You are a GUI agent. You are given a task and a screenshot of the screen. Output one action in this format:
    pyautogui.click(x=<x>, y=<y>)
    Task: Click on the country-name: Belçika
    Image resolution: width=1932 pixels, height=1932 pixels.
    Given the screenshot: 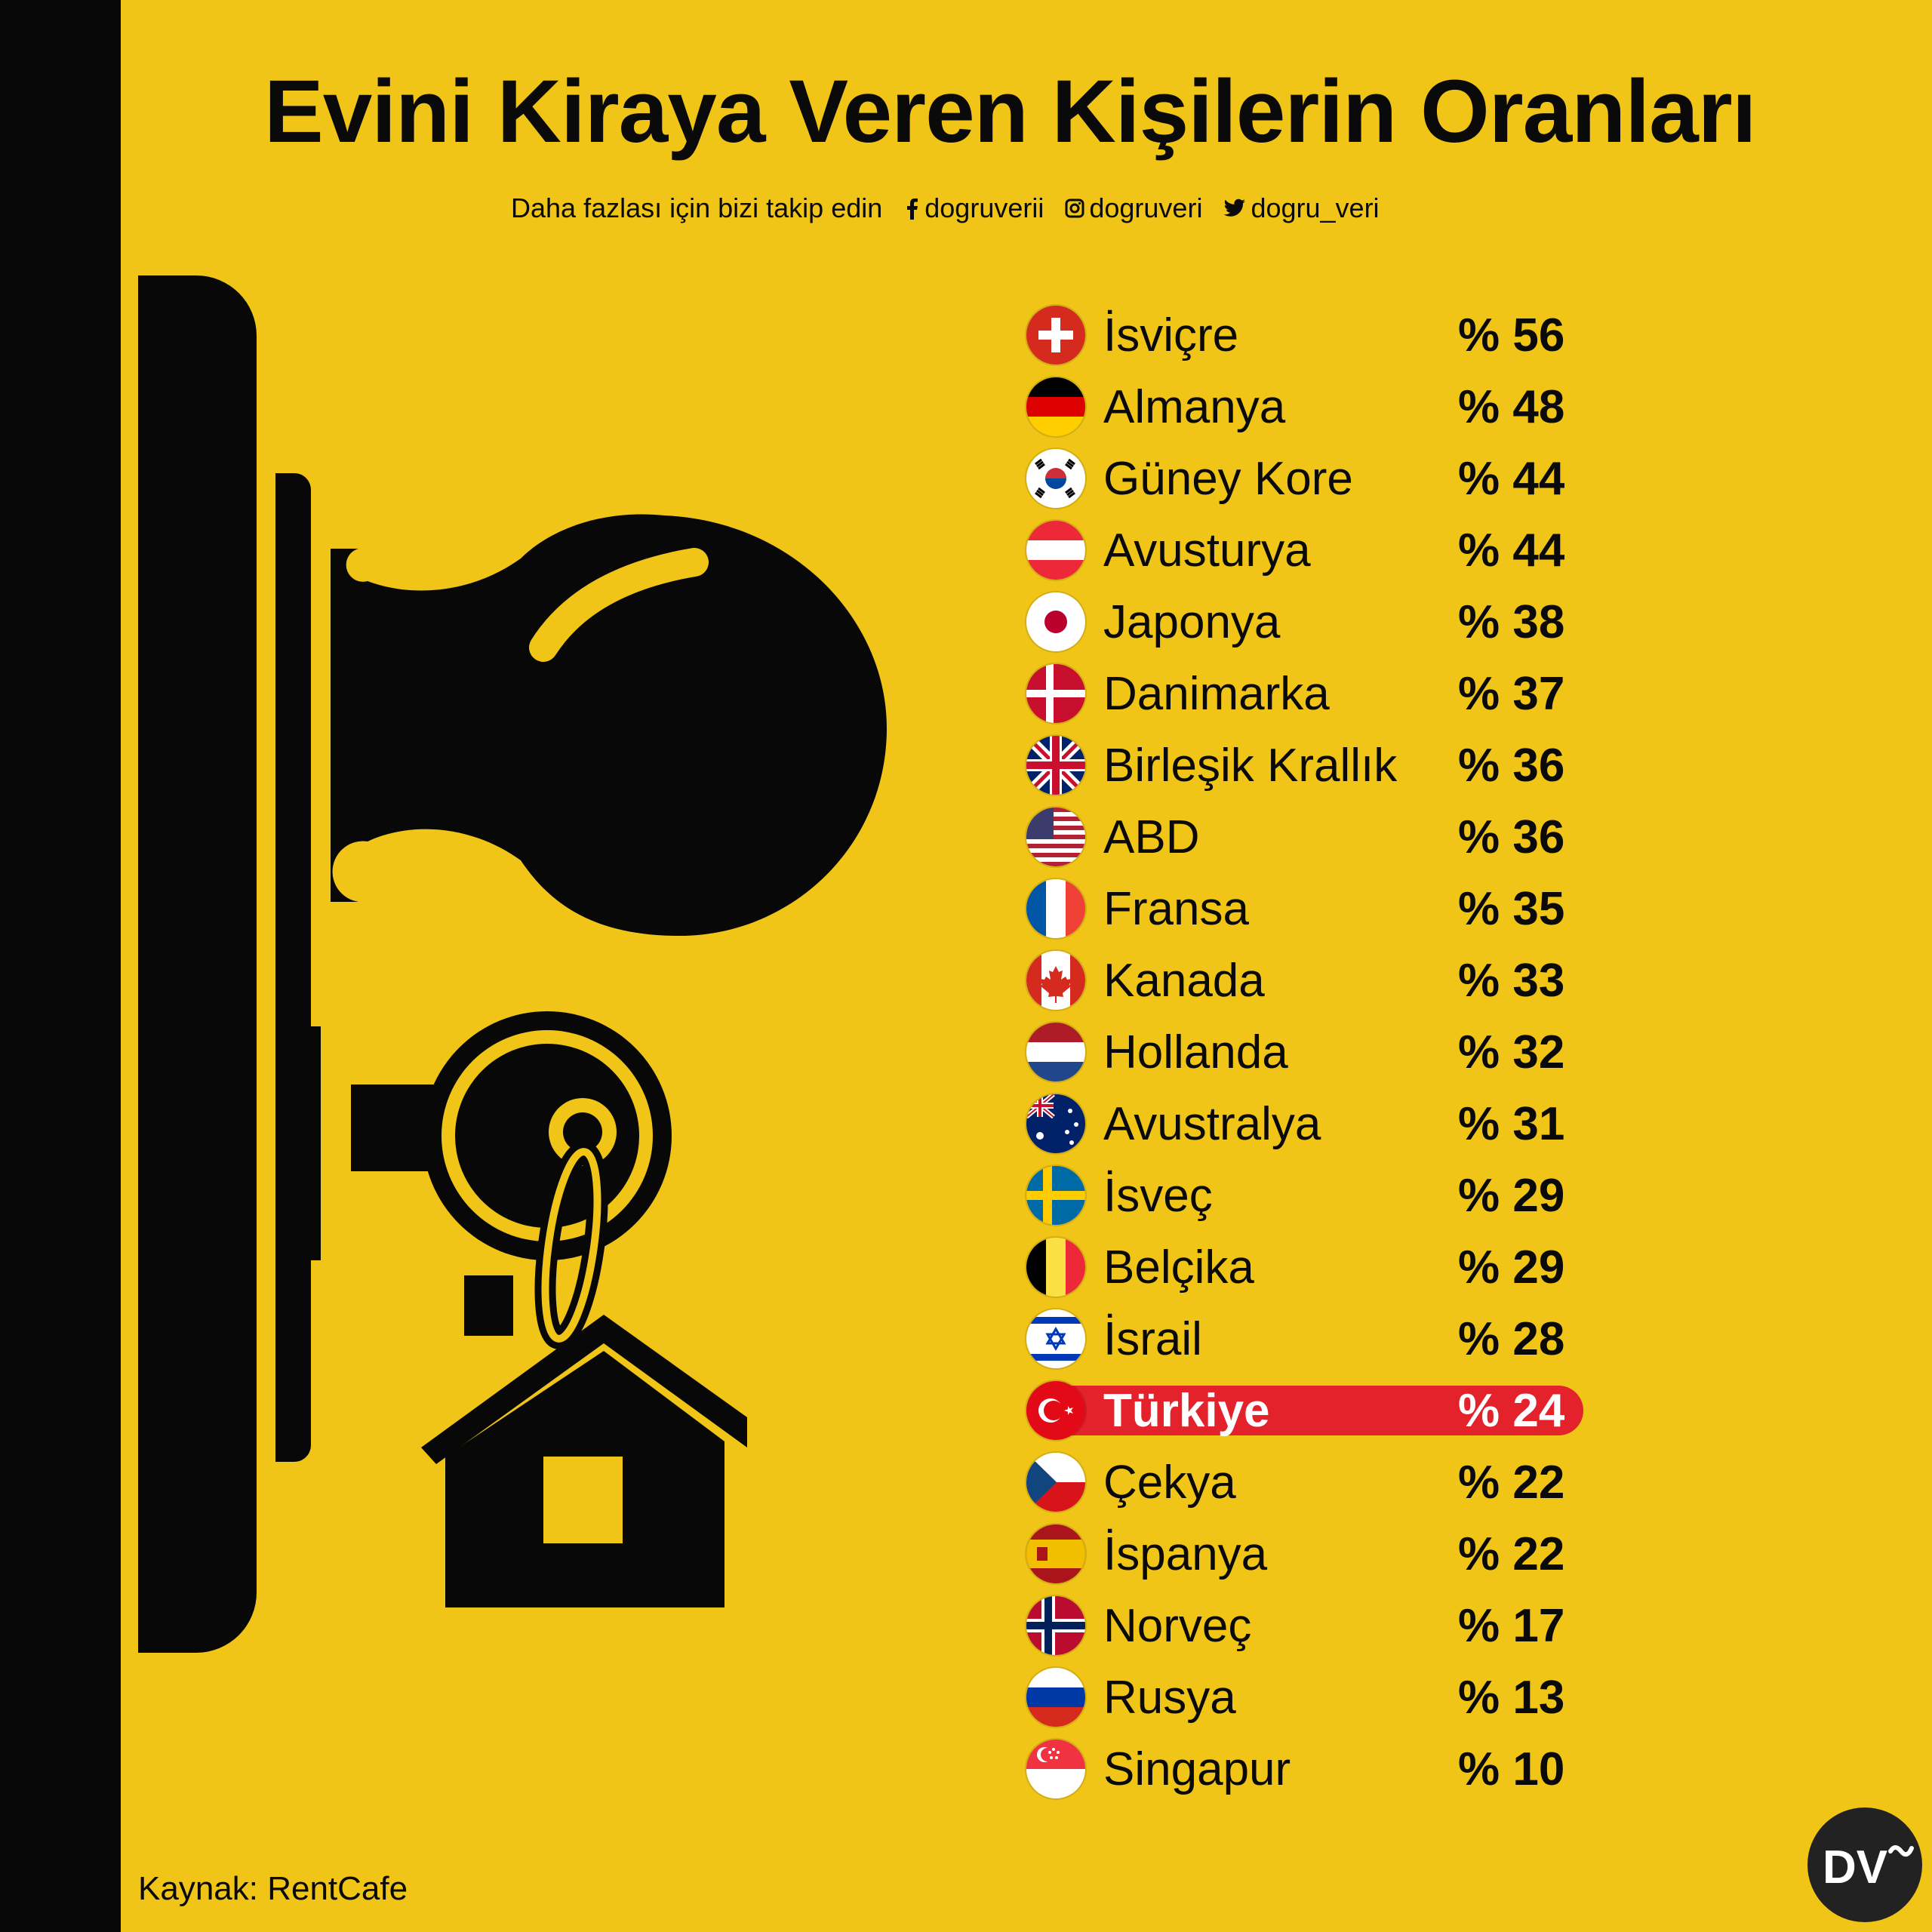 What is the action you would take?
    pyautogui.click(x=1178, y=1267)
    